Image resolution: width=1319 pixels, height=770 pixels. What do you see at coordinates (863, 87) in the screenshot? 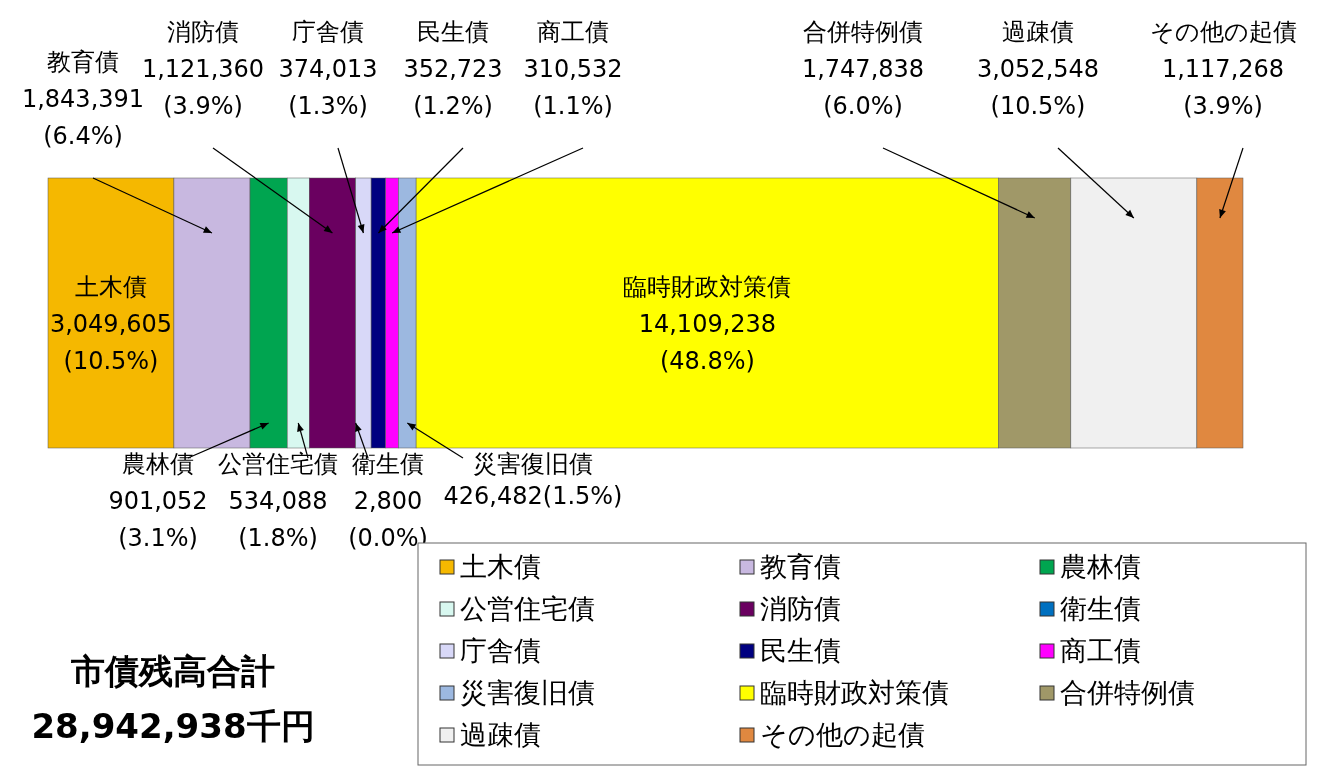
I see `data-label: 1,747,838 (6.0%)` at bounding box center [863, 87].